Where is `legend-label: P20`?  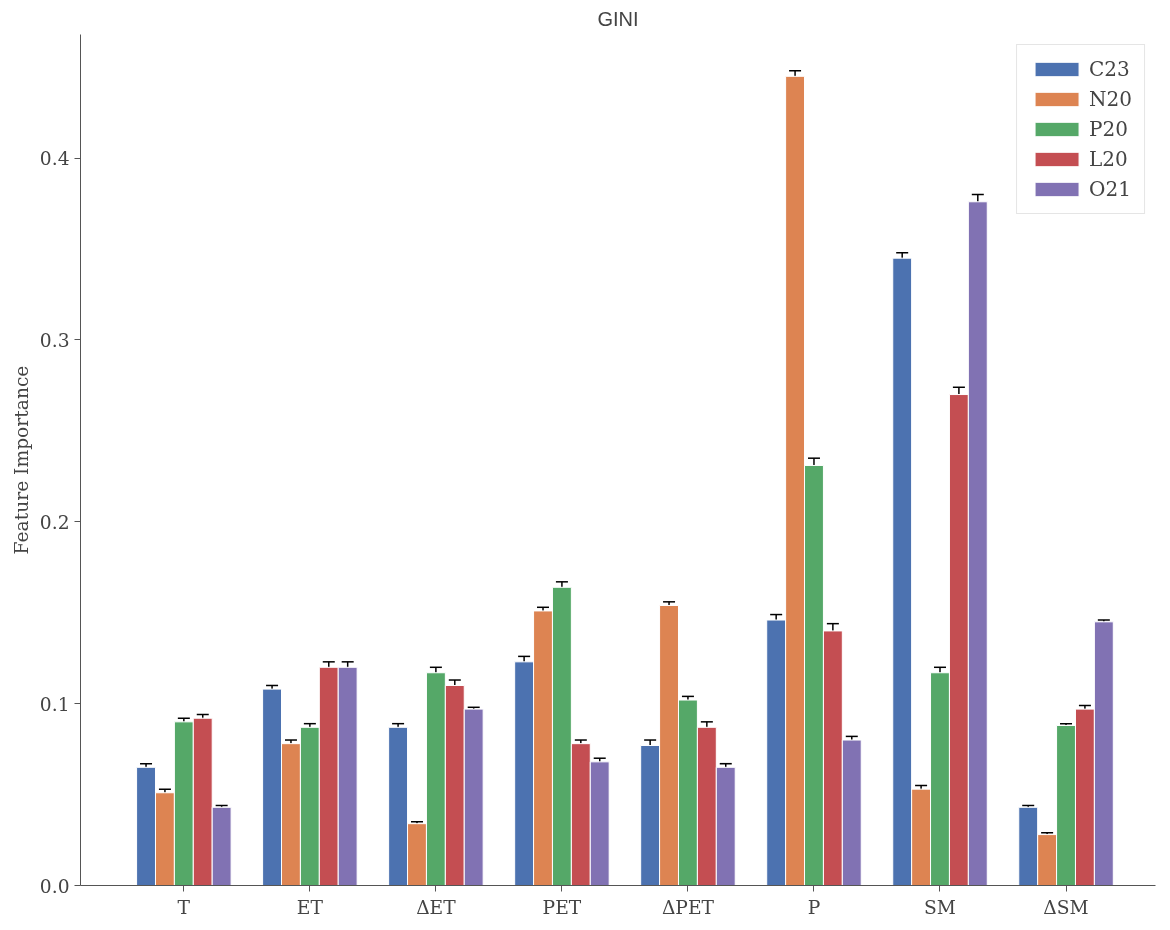
legend-label: P20 is located at coordinates (1108, 129).